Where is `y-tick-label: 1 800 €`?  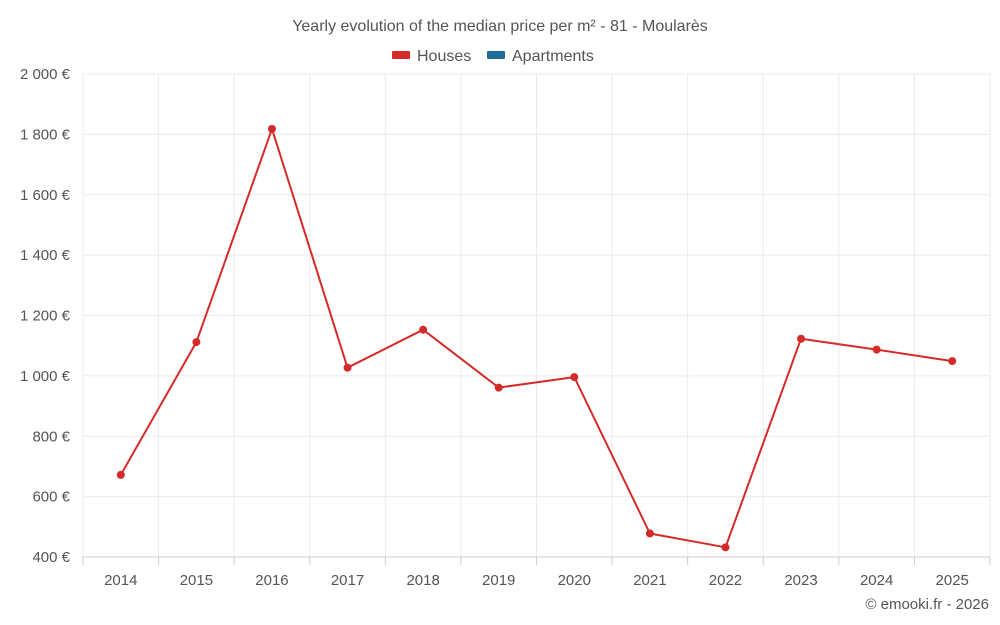
y-tick-label: 1 800 € is located at coordinates (45, 134).